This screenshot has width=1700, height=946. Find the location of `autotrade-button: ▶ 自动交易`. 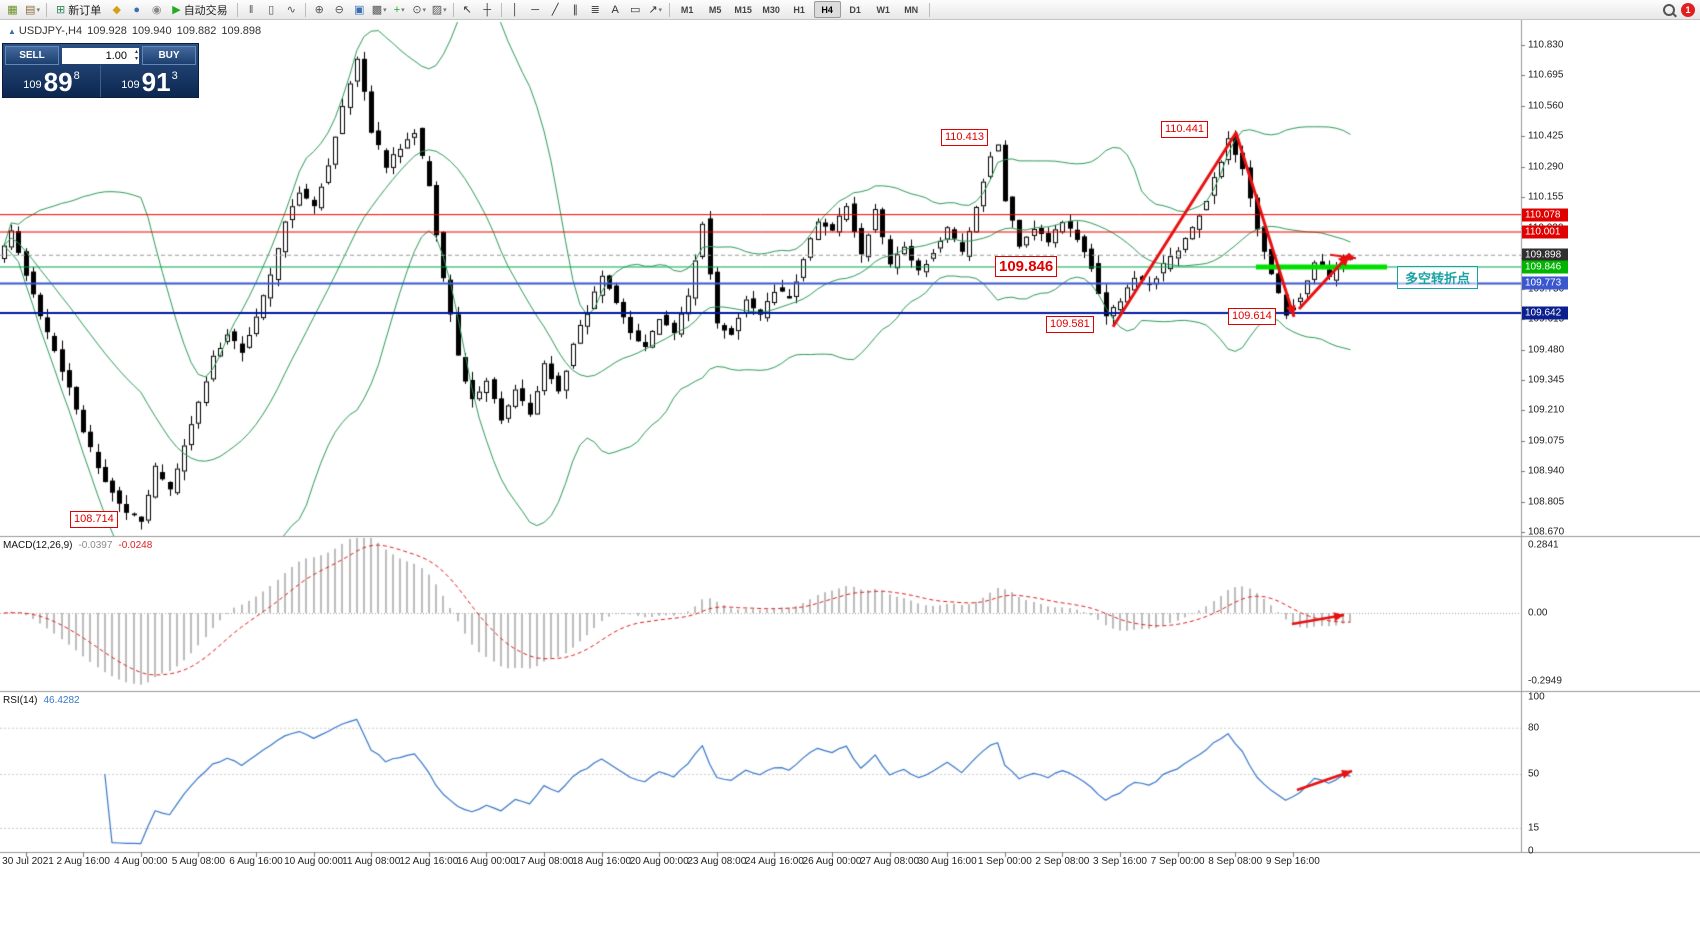

autotrade-button: ▶ 自动交易 is located at coordinates (199, 9).